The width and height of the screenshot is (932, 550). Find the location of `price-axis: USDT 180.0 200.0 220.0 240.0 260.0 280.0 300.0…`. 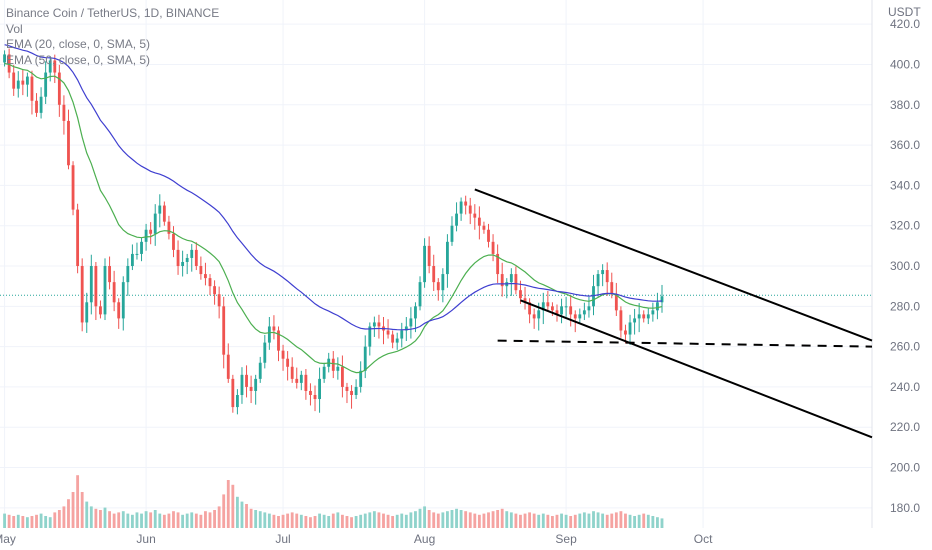

price-axis: USDT 180.0 200.0 220.0 240.0 260.0 280.0 300.0… is located at coordinates (904, 260).